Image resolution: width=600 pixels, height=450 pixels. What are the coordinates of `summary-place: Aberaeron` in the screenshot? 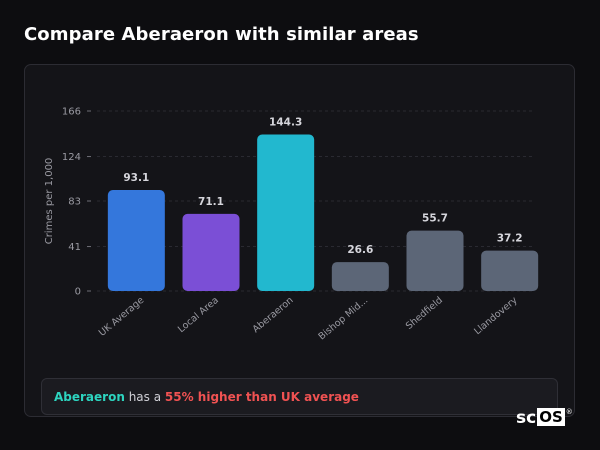 It's located at (89, 396).